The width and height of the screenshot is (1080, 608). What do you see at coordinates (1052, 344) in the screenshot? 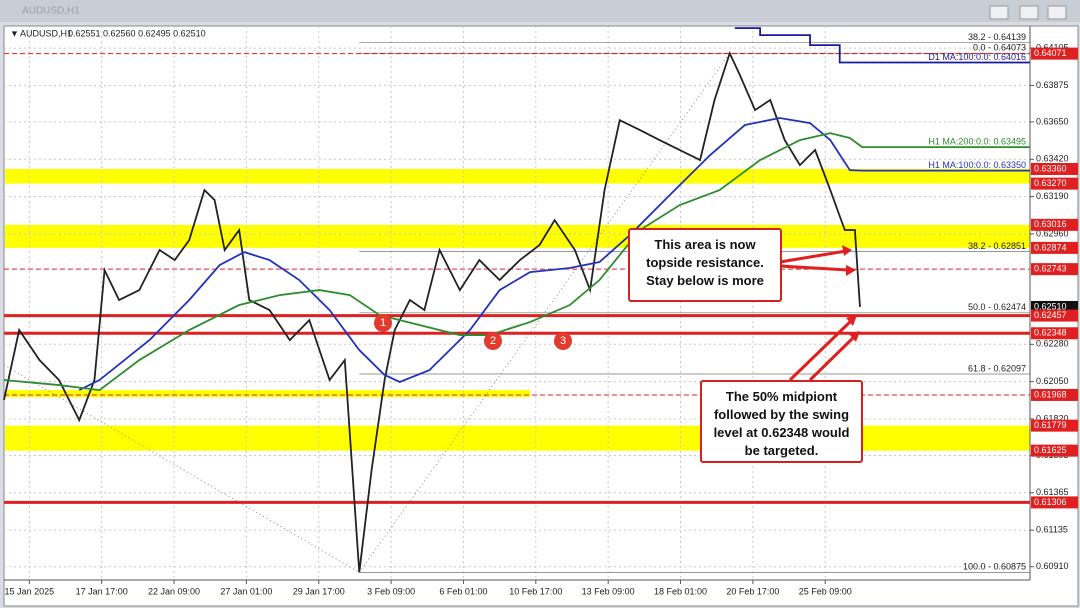
I see `y-tick-label: 0.62280` at bounding box center [1052, 344].